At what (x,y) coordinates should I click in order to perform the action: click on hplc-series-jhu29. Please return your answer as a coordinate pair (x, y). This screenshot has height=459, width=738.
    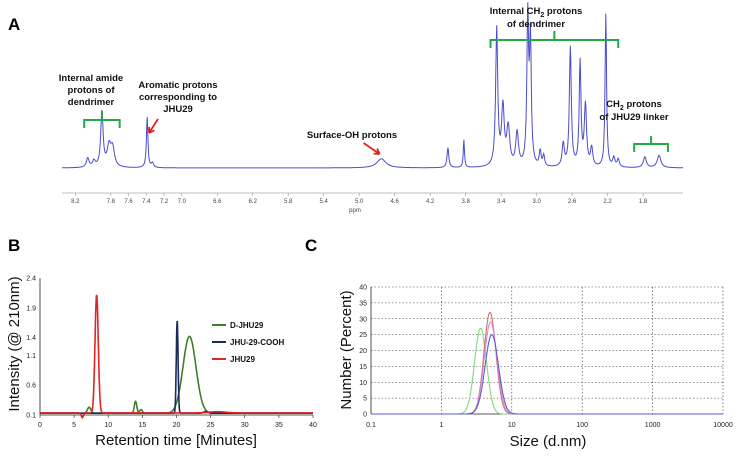
    Looking at the image, I should click on (176, 356).